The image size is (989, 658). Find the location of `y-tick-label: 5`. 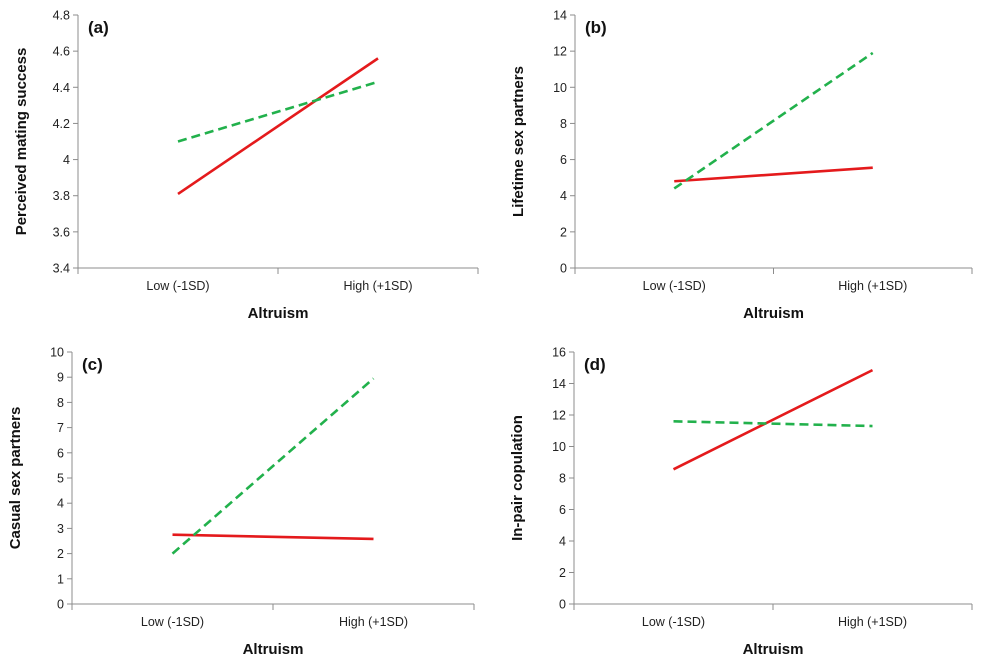

y-tick-label: 5 is located at coordinates (60, 479).